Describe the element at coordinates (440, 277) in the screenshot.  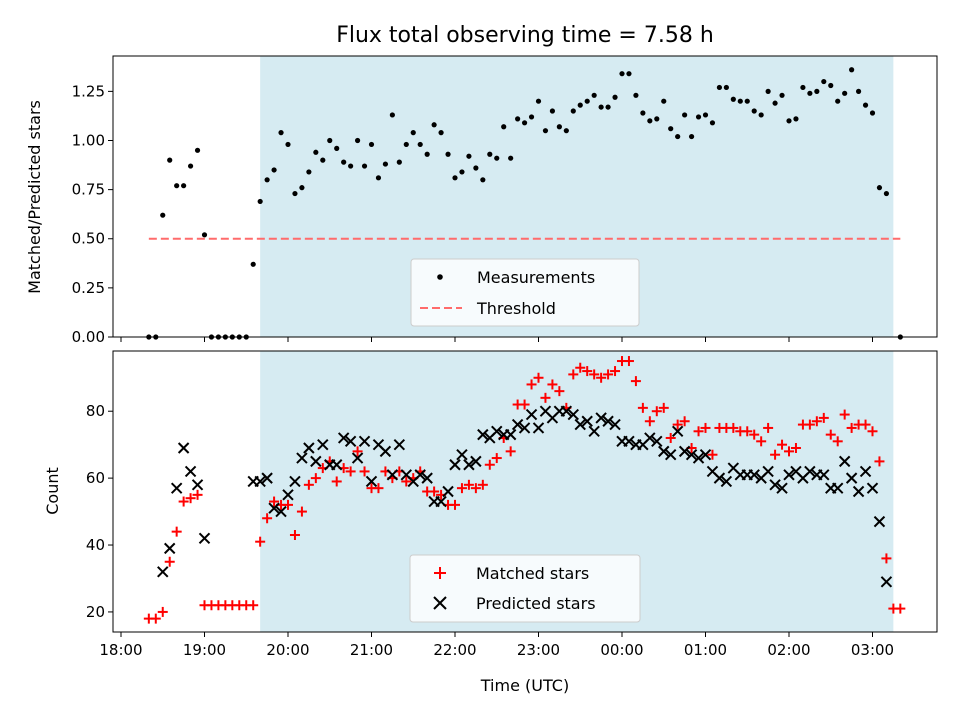
I see `legend-marker-measurements` at that location.